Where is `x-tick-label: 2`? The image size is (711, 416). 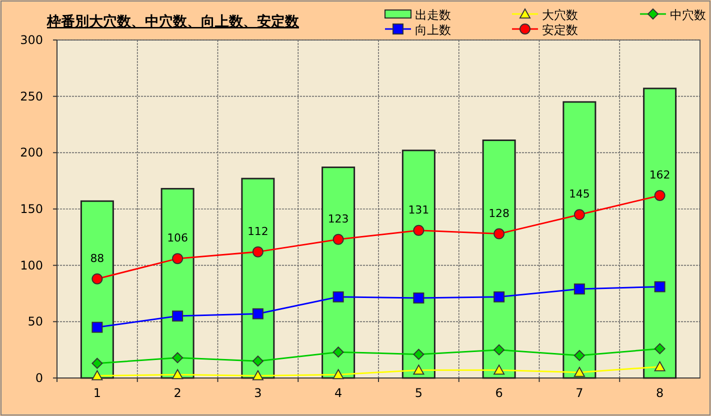
x-tick-label: 2 is located at coordinates (178, 393).